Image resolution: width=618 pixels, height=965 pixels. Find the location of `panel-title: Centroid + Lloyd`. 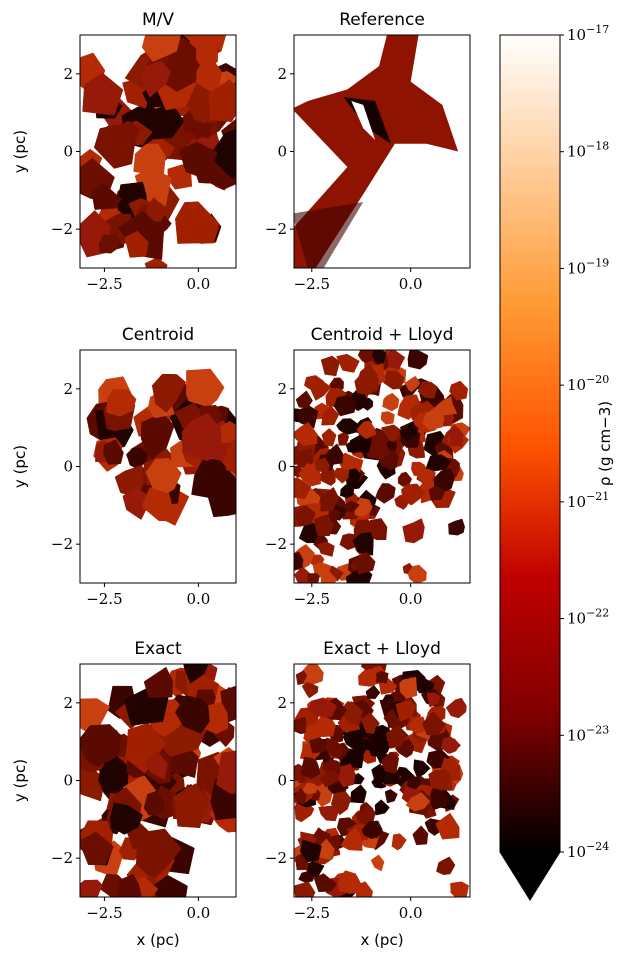

panel-title: Centroid + Lloyd is located at coordinates (382, 335).